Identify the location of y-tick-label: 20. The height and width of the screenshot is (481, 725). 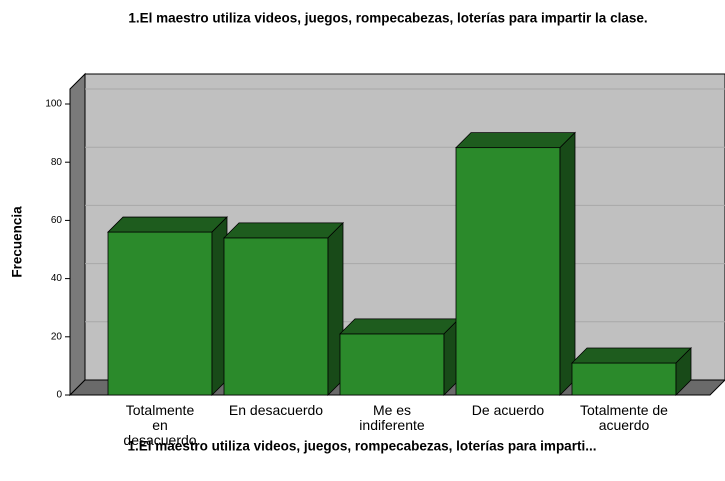
(57, 336).